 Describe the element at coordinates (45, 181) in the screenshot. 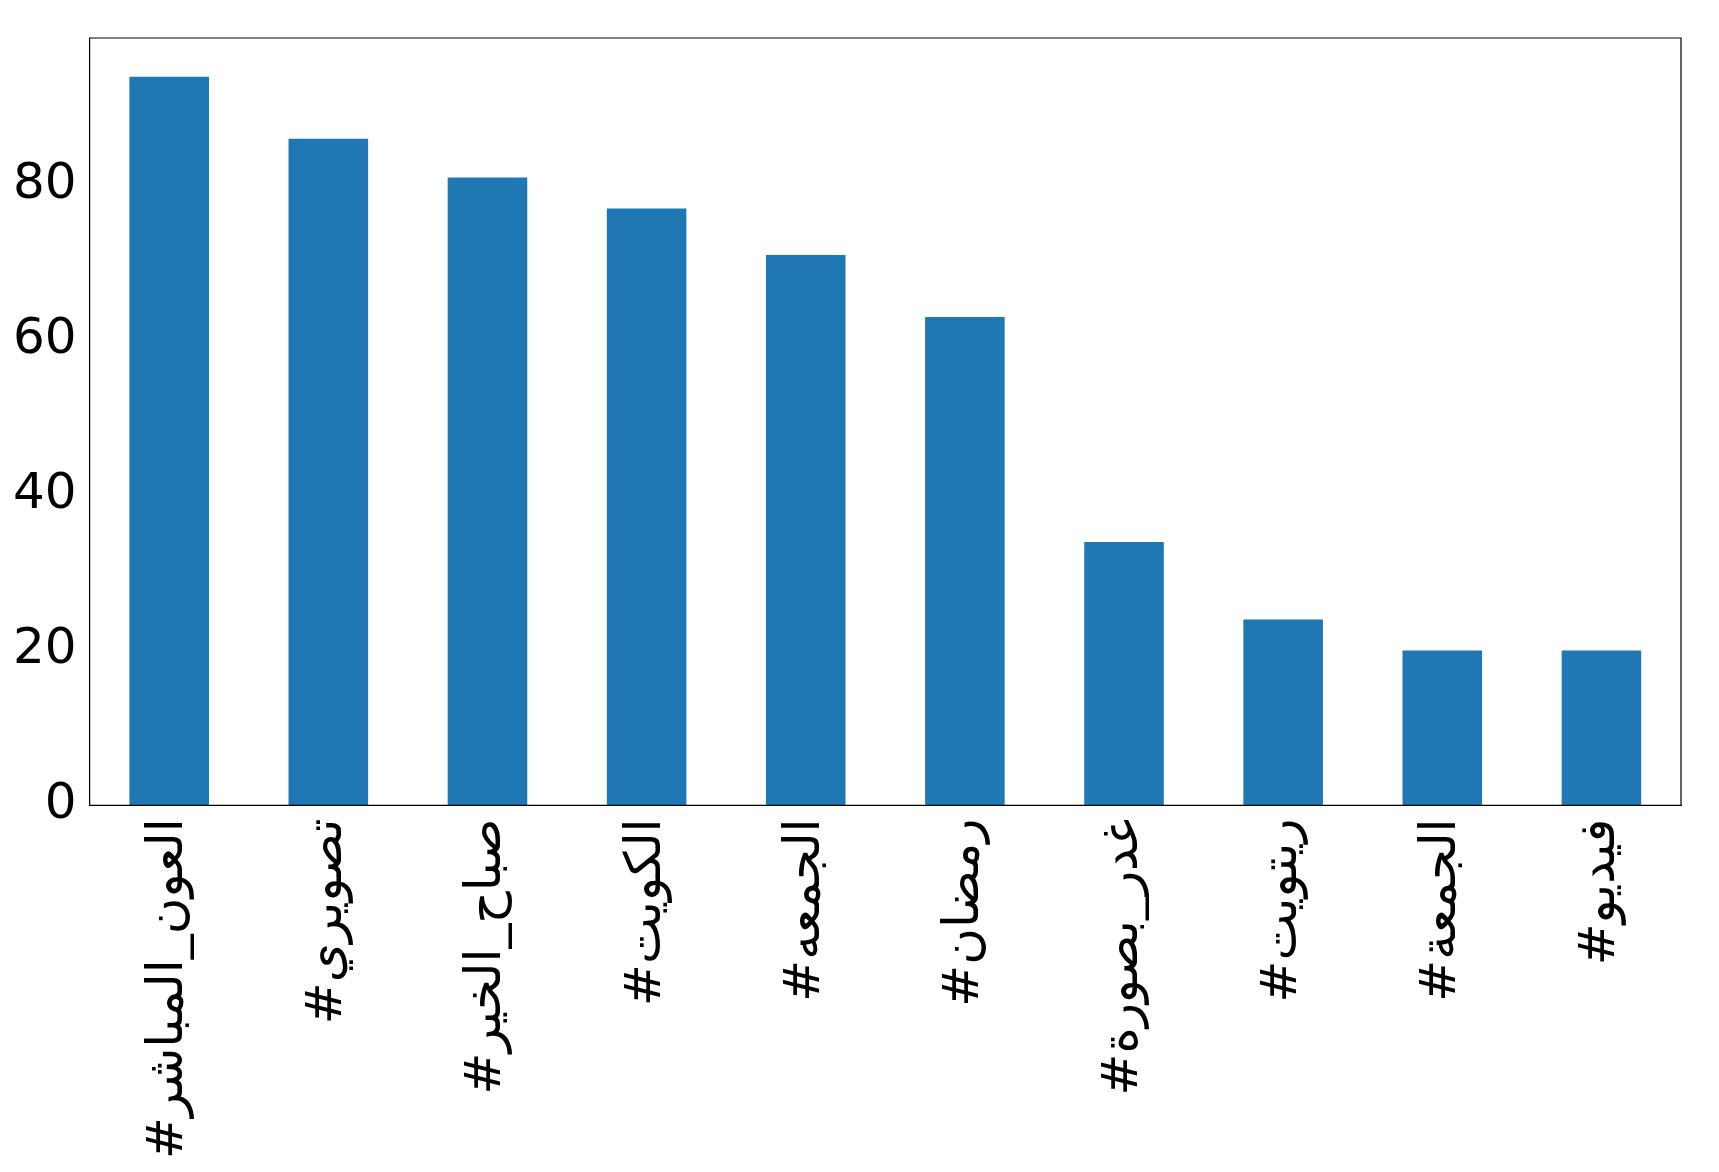

I see `y-tick-label: 80` at that location.